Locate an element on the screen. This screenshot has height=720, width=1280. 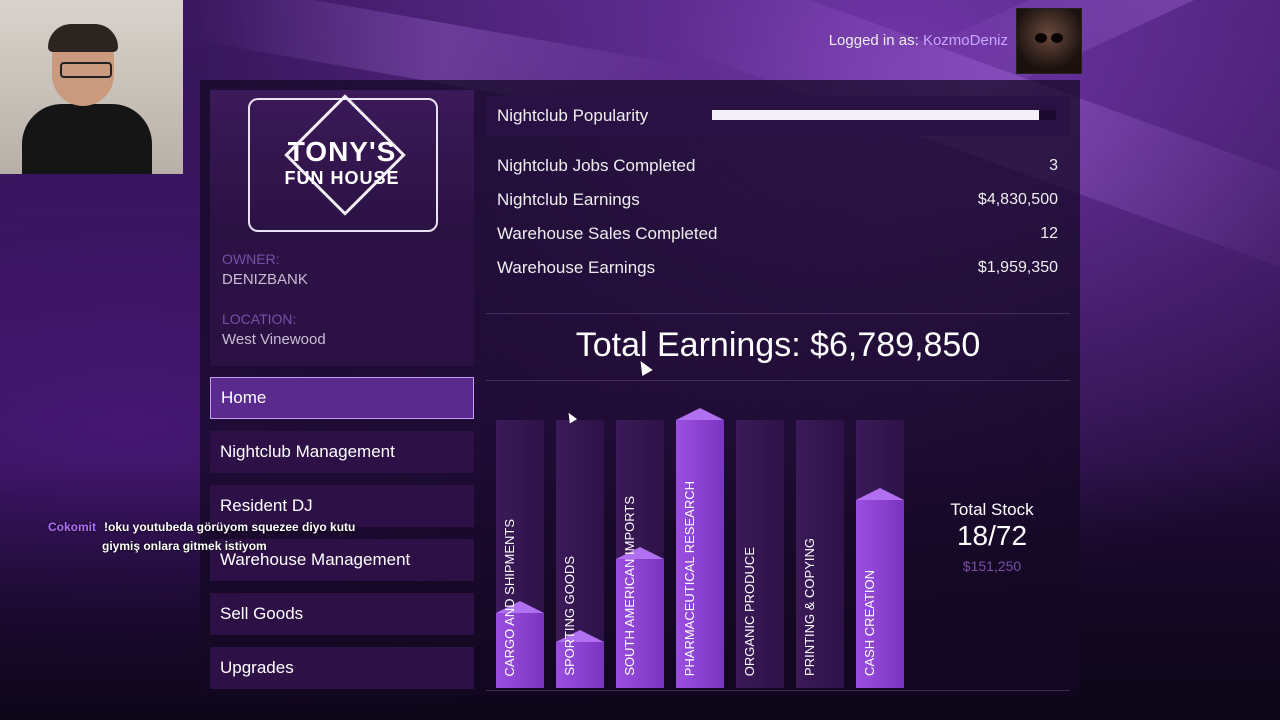
menu-item-nightclub-management: Nightclub Management is located at coordinates (342, 452).